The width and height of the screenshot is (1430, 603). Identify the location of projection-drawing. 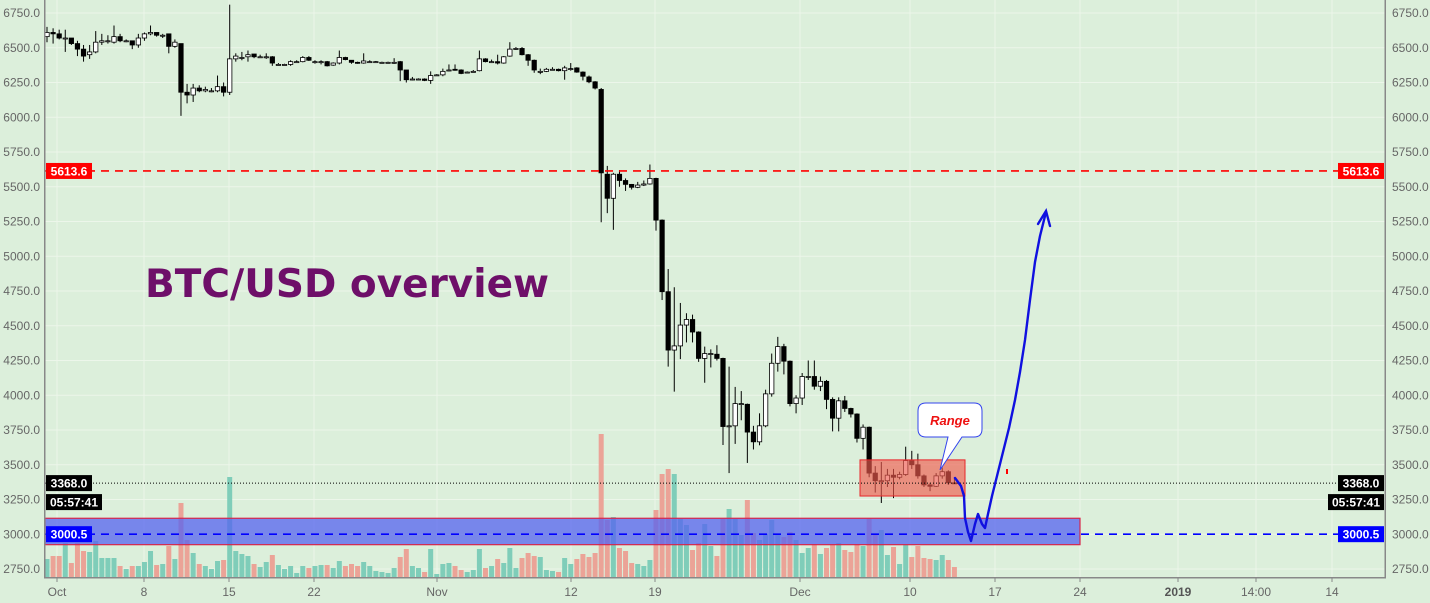
(1002, 375).